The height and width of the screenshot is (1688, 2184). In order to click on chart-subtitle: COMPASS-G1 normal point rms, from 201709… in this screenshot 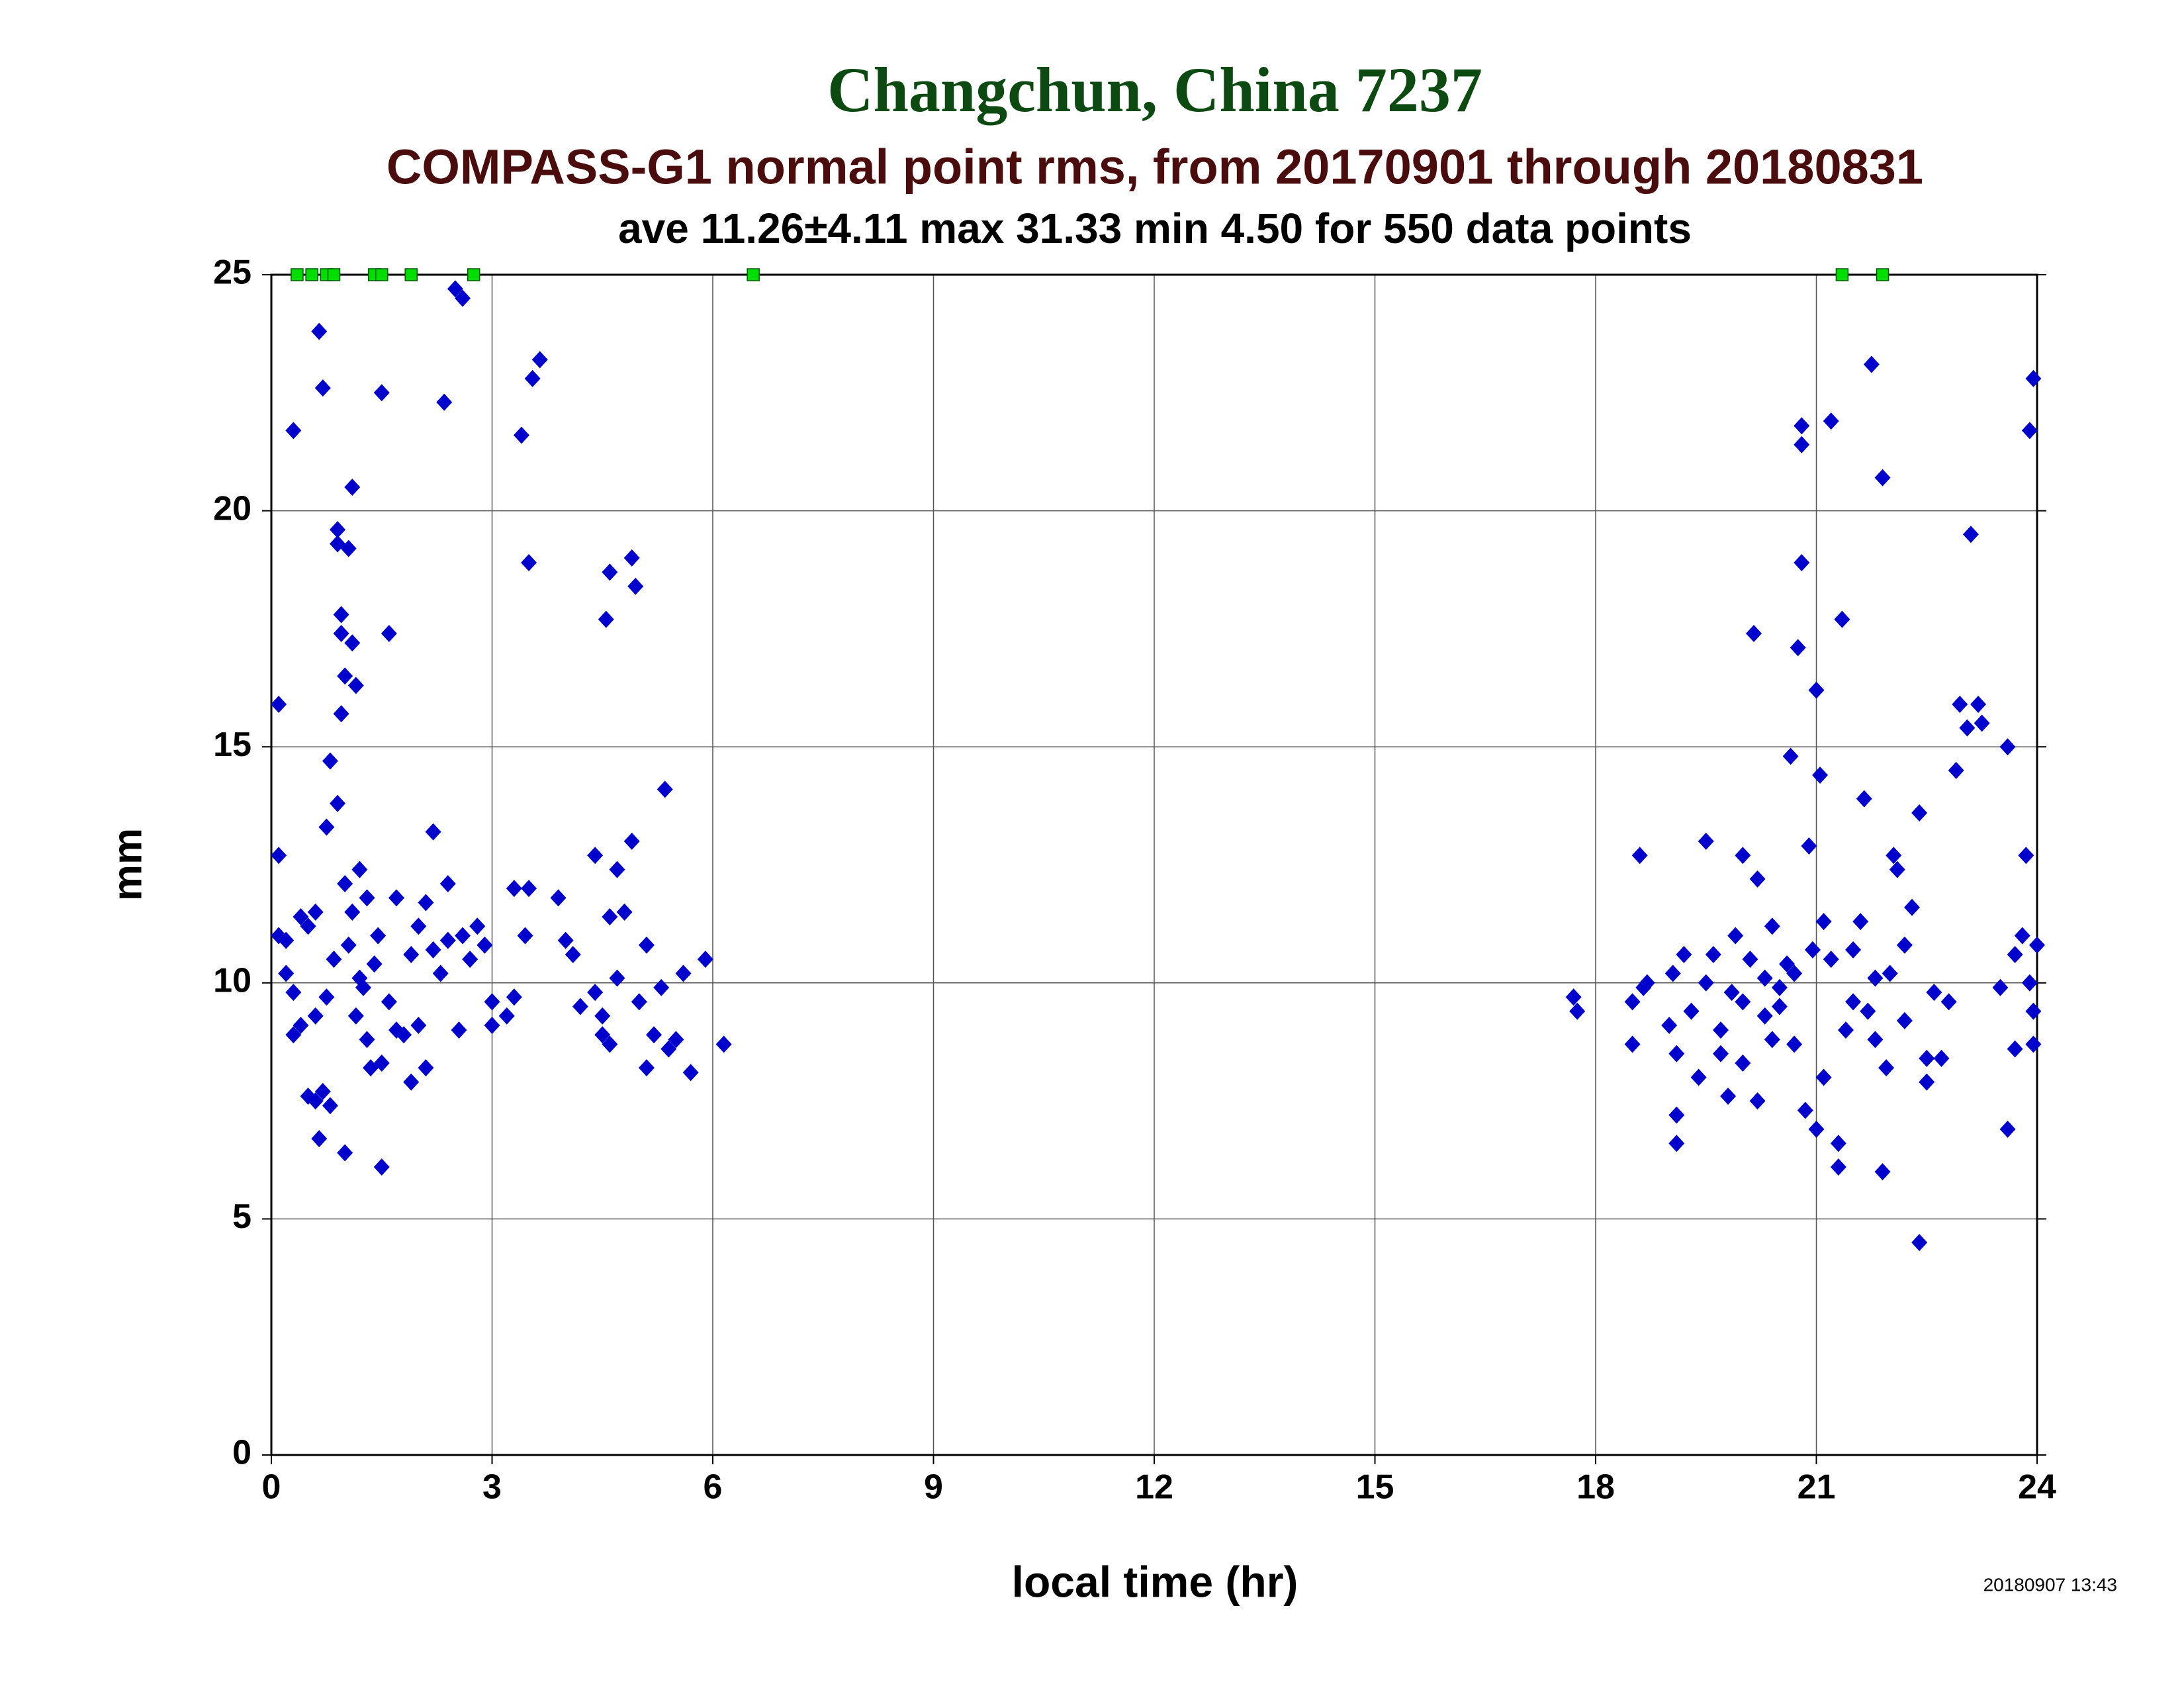, I will do `click(1155, 167)`.